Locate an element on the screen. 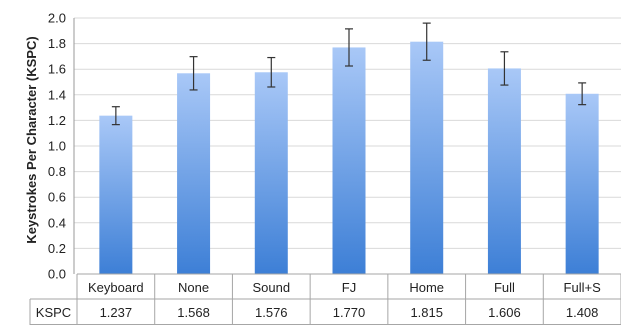  y-tick-label: 0.4 is located at coordinates (57, 222).